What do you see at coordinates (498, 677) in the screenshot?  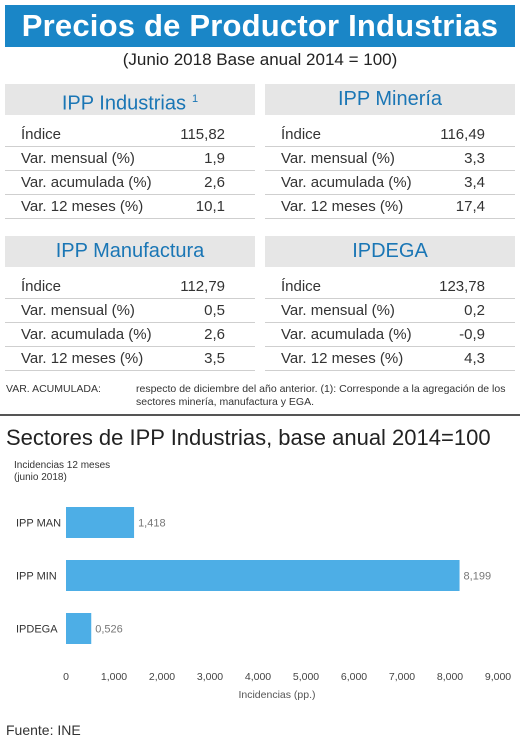 I see `x-tick-label: 9,000` at bounding box center [498, 677].